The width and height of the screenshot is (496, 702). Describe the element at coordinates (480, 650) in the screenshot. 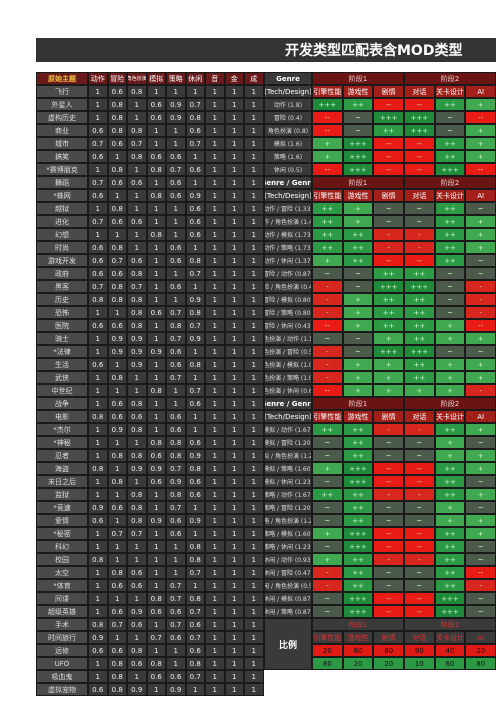

I see `ratio-value: 20` at that location.